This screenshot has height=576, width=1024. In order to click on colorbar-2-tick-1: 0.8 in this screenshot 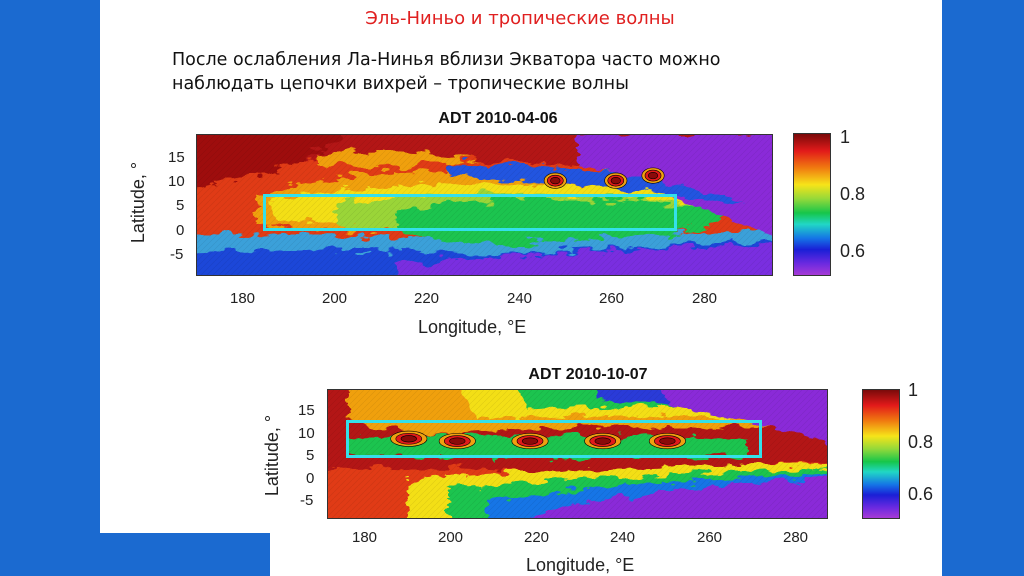, I will do `click(921, 442)`.